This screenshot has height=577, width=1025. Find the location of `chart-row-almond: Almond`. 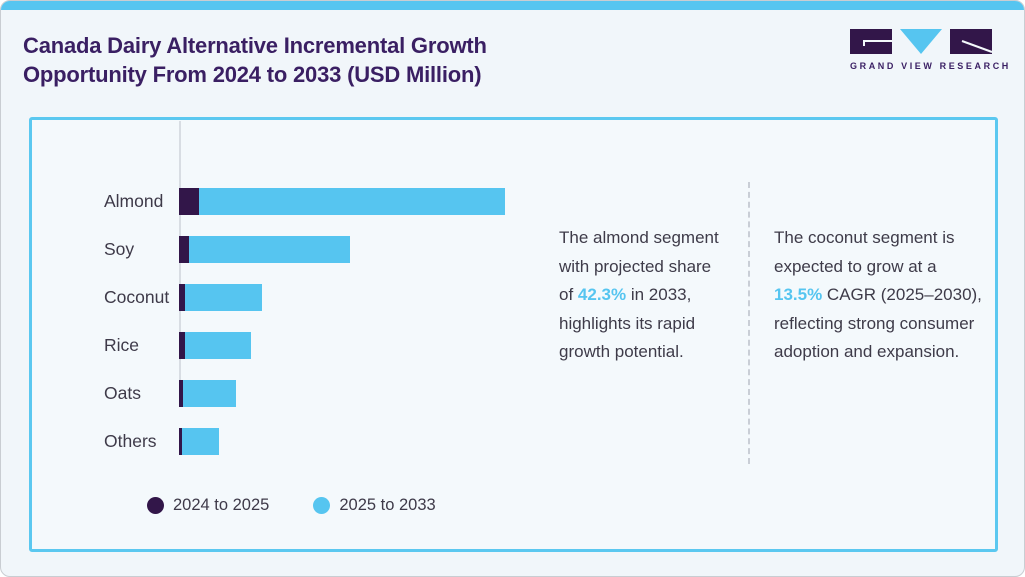

chart-row-almond: Almond is located at coordinates (268, 201).